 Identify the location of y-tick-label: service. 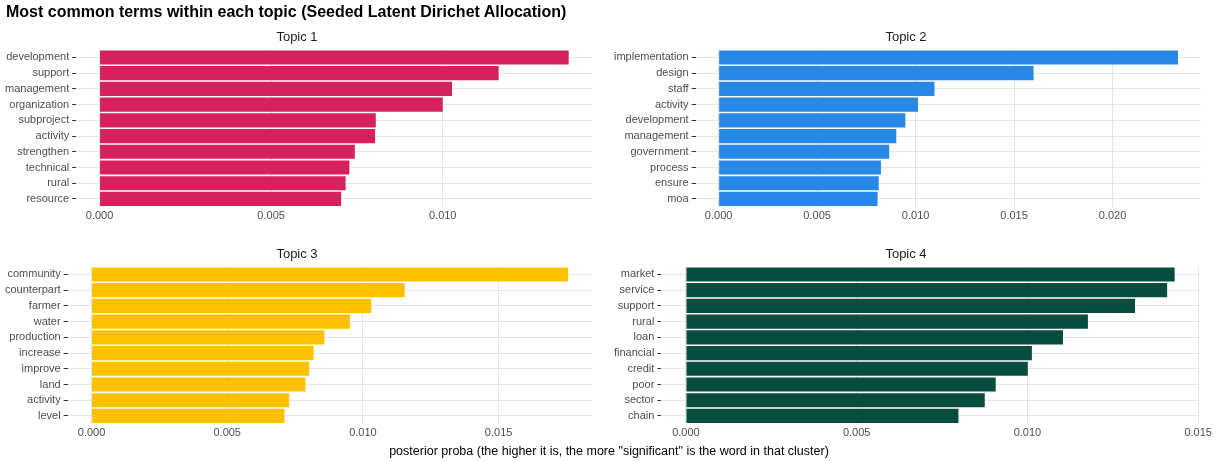
(637, 289).